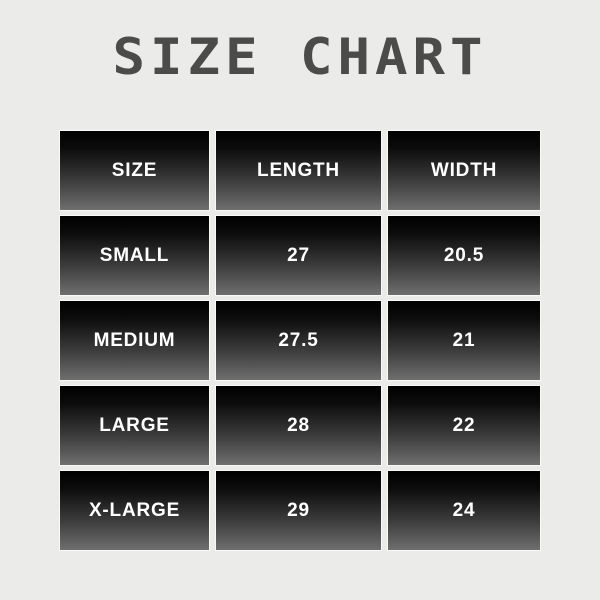 The image size is (600, 600). I want to click on cell-xlarge-size: X-LARGE, so click(134, 510).